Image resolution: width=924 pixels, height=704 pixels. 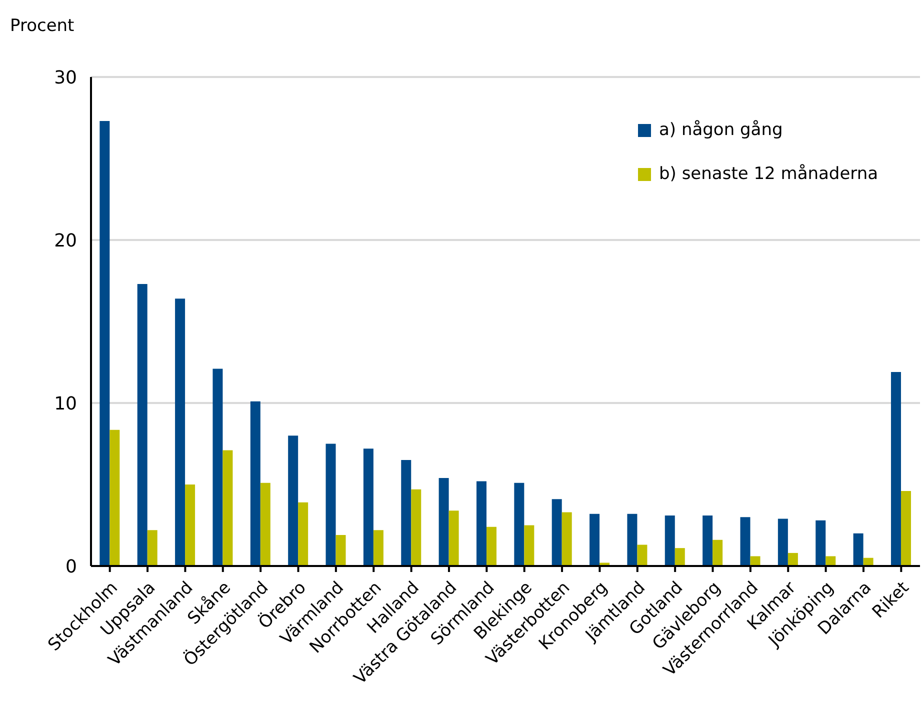 I want to click on legend-label: b) senaste 12 månaderna, so click(x=768, y=174).